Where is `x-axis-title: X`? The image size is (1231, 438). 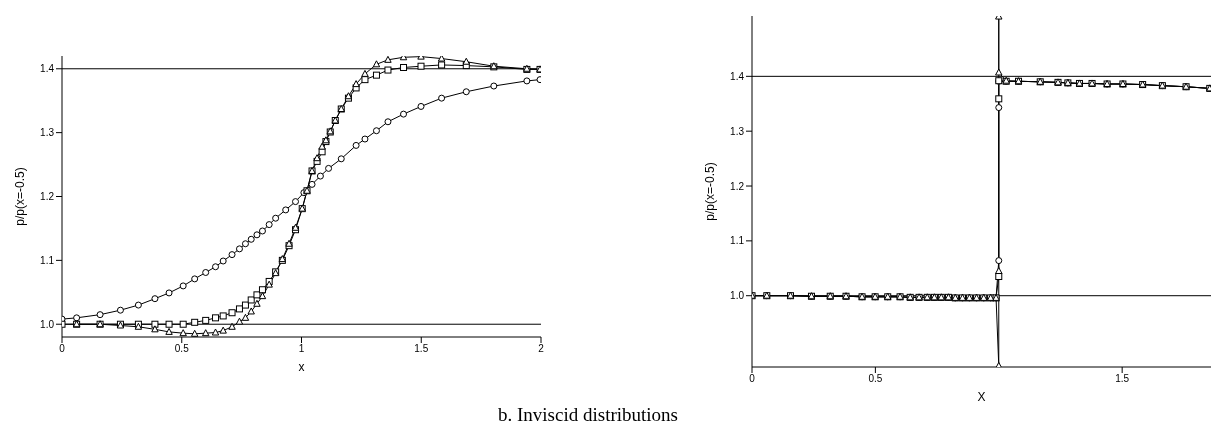
x-axis-title: X is located at coordinates (981, 397).